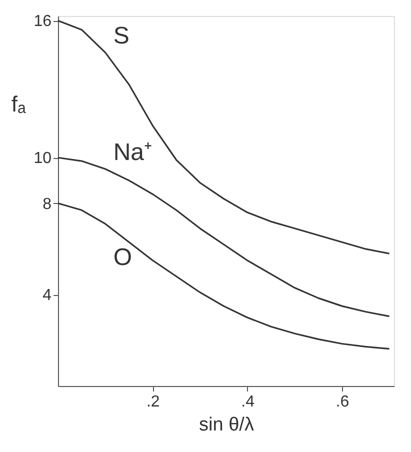 The width and height of the screenshot is (411, 452). What do you see at coordinates (226, 425) in the screenshot?
I see `x-axis-title: sin θ/λ` at bounding box center [226, 425].